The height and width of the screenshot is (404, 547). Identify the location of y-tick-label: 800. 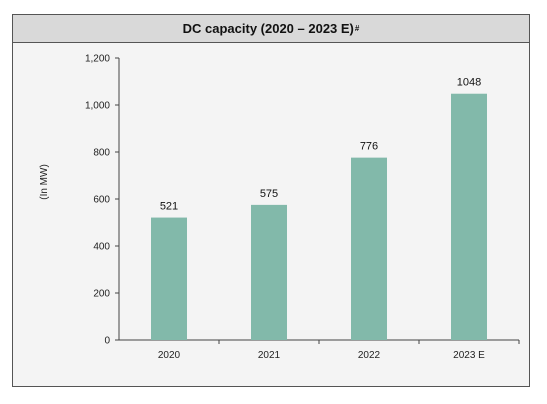
(101, 153).